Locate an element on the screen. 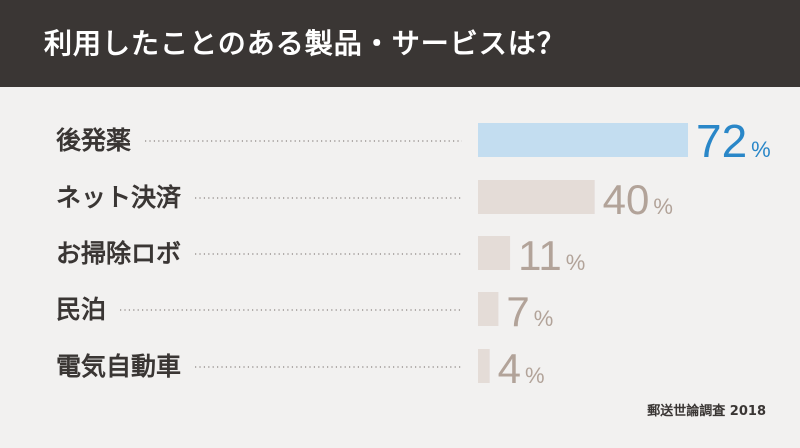  value-label: 11% is located at coordinates (551, 255).